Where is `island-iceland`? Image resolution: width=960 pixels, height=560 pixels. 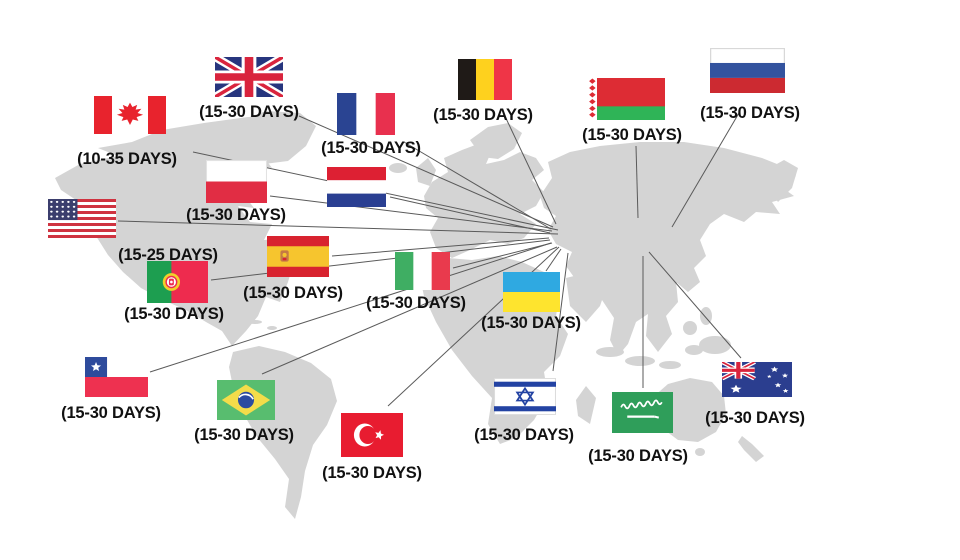 island-iceland is located at coordinates (398, 168).